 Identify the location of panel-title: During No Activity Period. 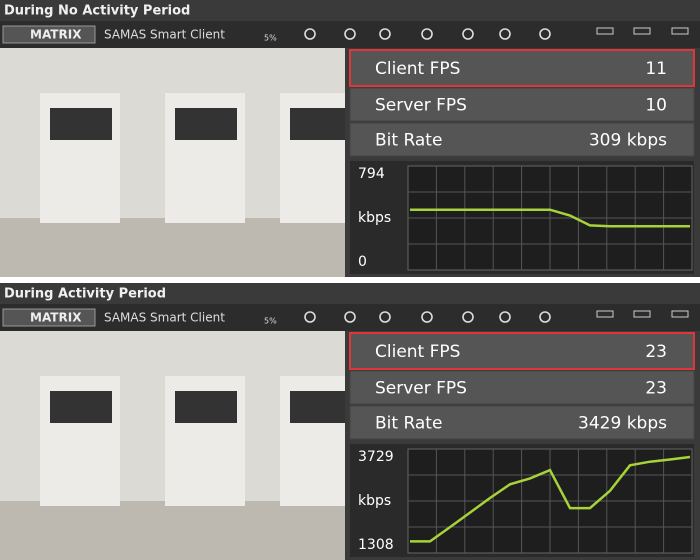
(97, 11).